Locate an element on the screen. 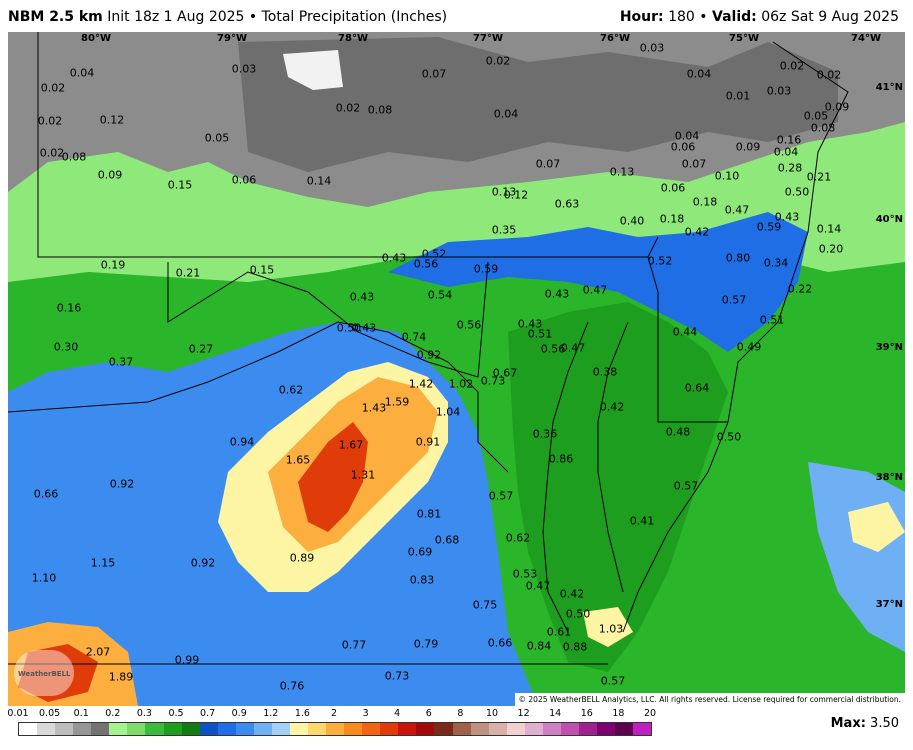 This screenshot has width=913, height=750. precip-value: 0.81 is located at coordinates (429, 514).